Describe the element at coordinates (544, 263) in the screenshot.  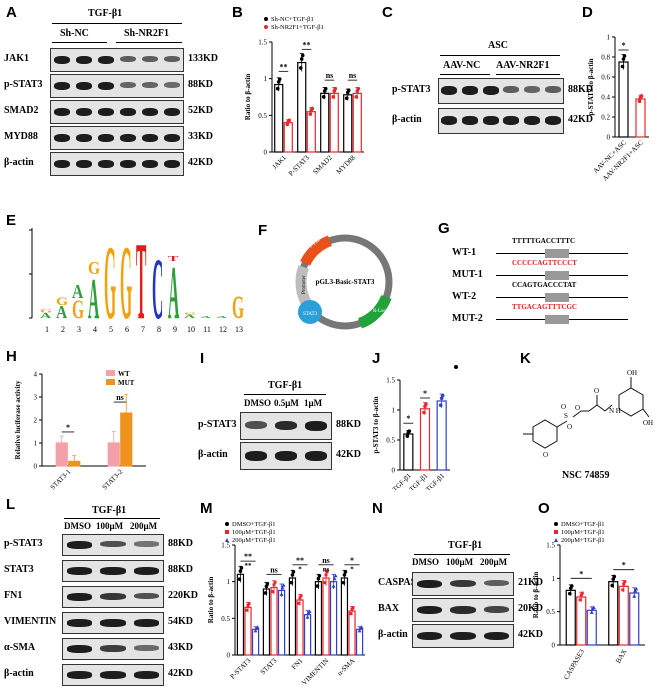
I see `sequence-text: CCCCCAGTTCCCT` at that location.